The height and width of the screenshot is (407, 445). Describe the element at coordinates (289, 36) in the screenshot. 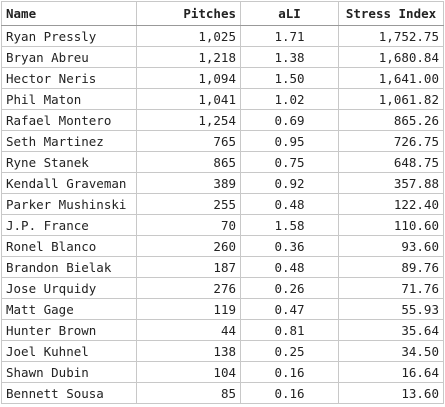

I see `table-cell: 1.71` at that location.